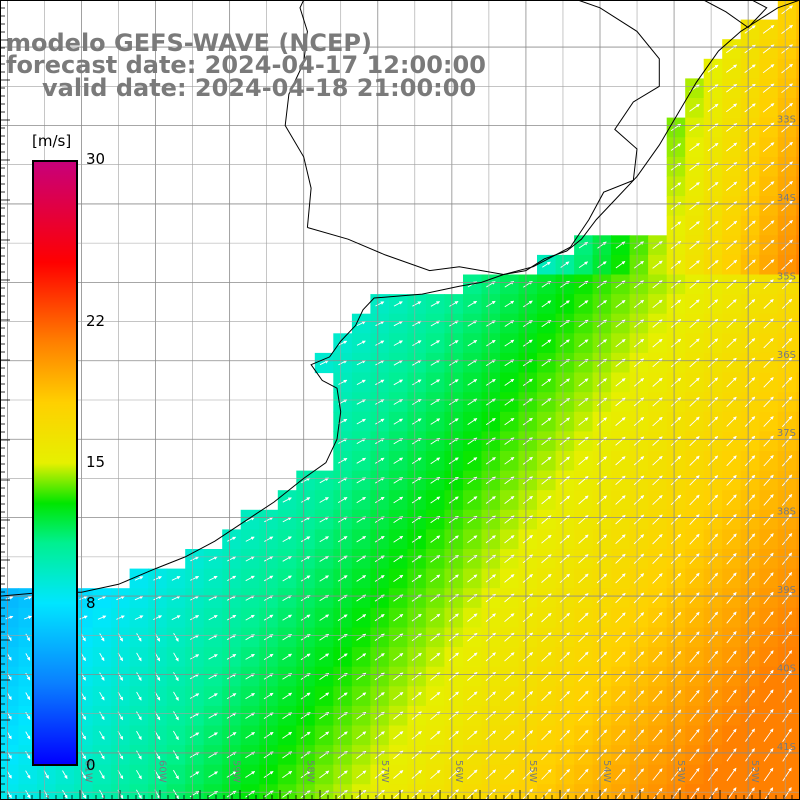 Image resolution: width=800 pixels, height=804 pixels. What do you see at coordinates (91, 765) in the screenshot?
I see `colorbar-tick-label: 0` at bounding box center [91, 765].